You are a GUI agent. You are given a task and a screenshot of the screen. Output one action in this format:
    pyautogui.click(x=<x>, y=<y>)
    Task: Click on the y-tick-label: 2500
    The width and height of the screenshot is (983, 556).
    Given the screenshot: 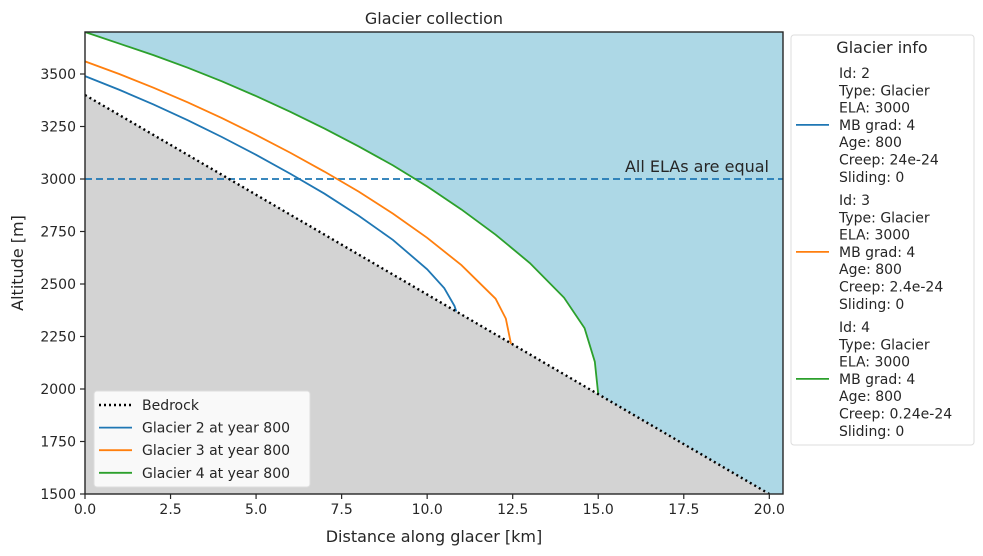 What is the action you would take?
    pyautogui.click(x=58, y=285)
    